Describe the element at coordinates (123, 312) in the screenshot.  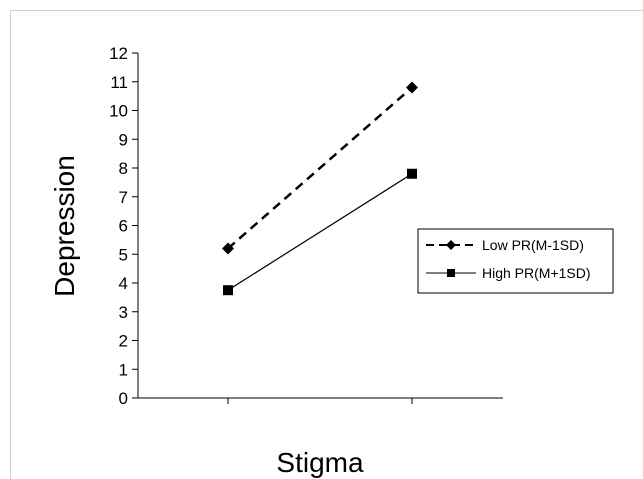
I see `y-tick-label: 3` at that location.